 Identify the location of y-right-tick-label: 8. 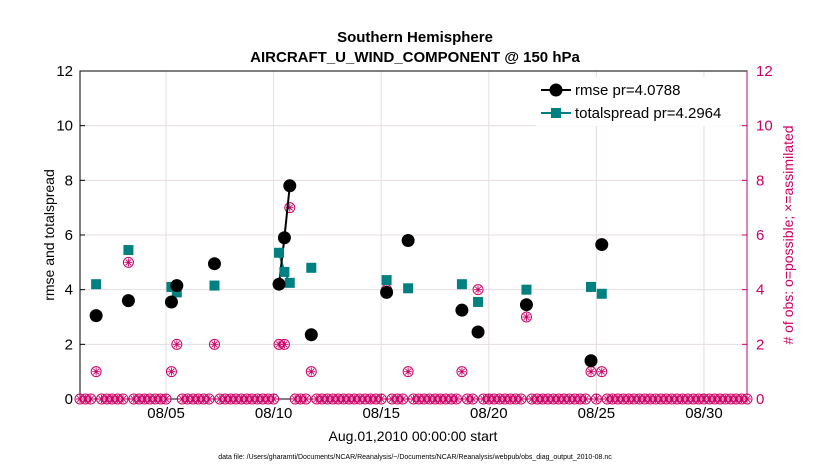
(760, 180).